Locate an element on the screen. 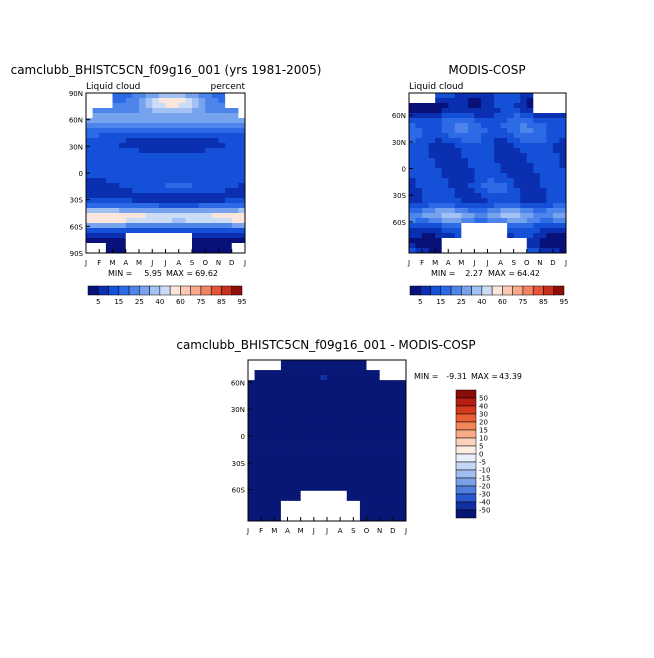  colorbar-label: 50 is located at coordinates (483, 399).